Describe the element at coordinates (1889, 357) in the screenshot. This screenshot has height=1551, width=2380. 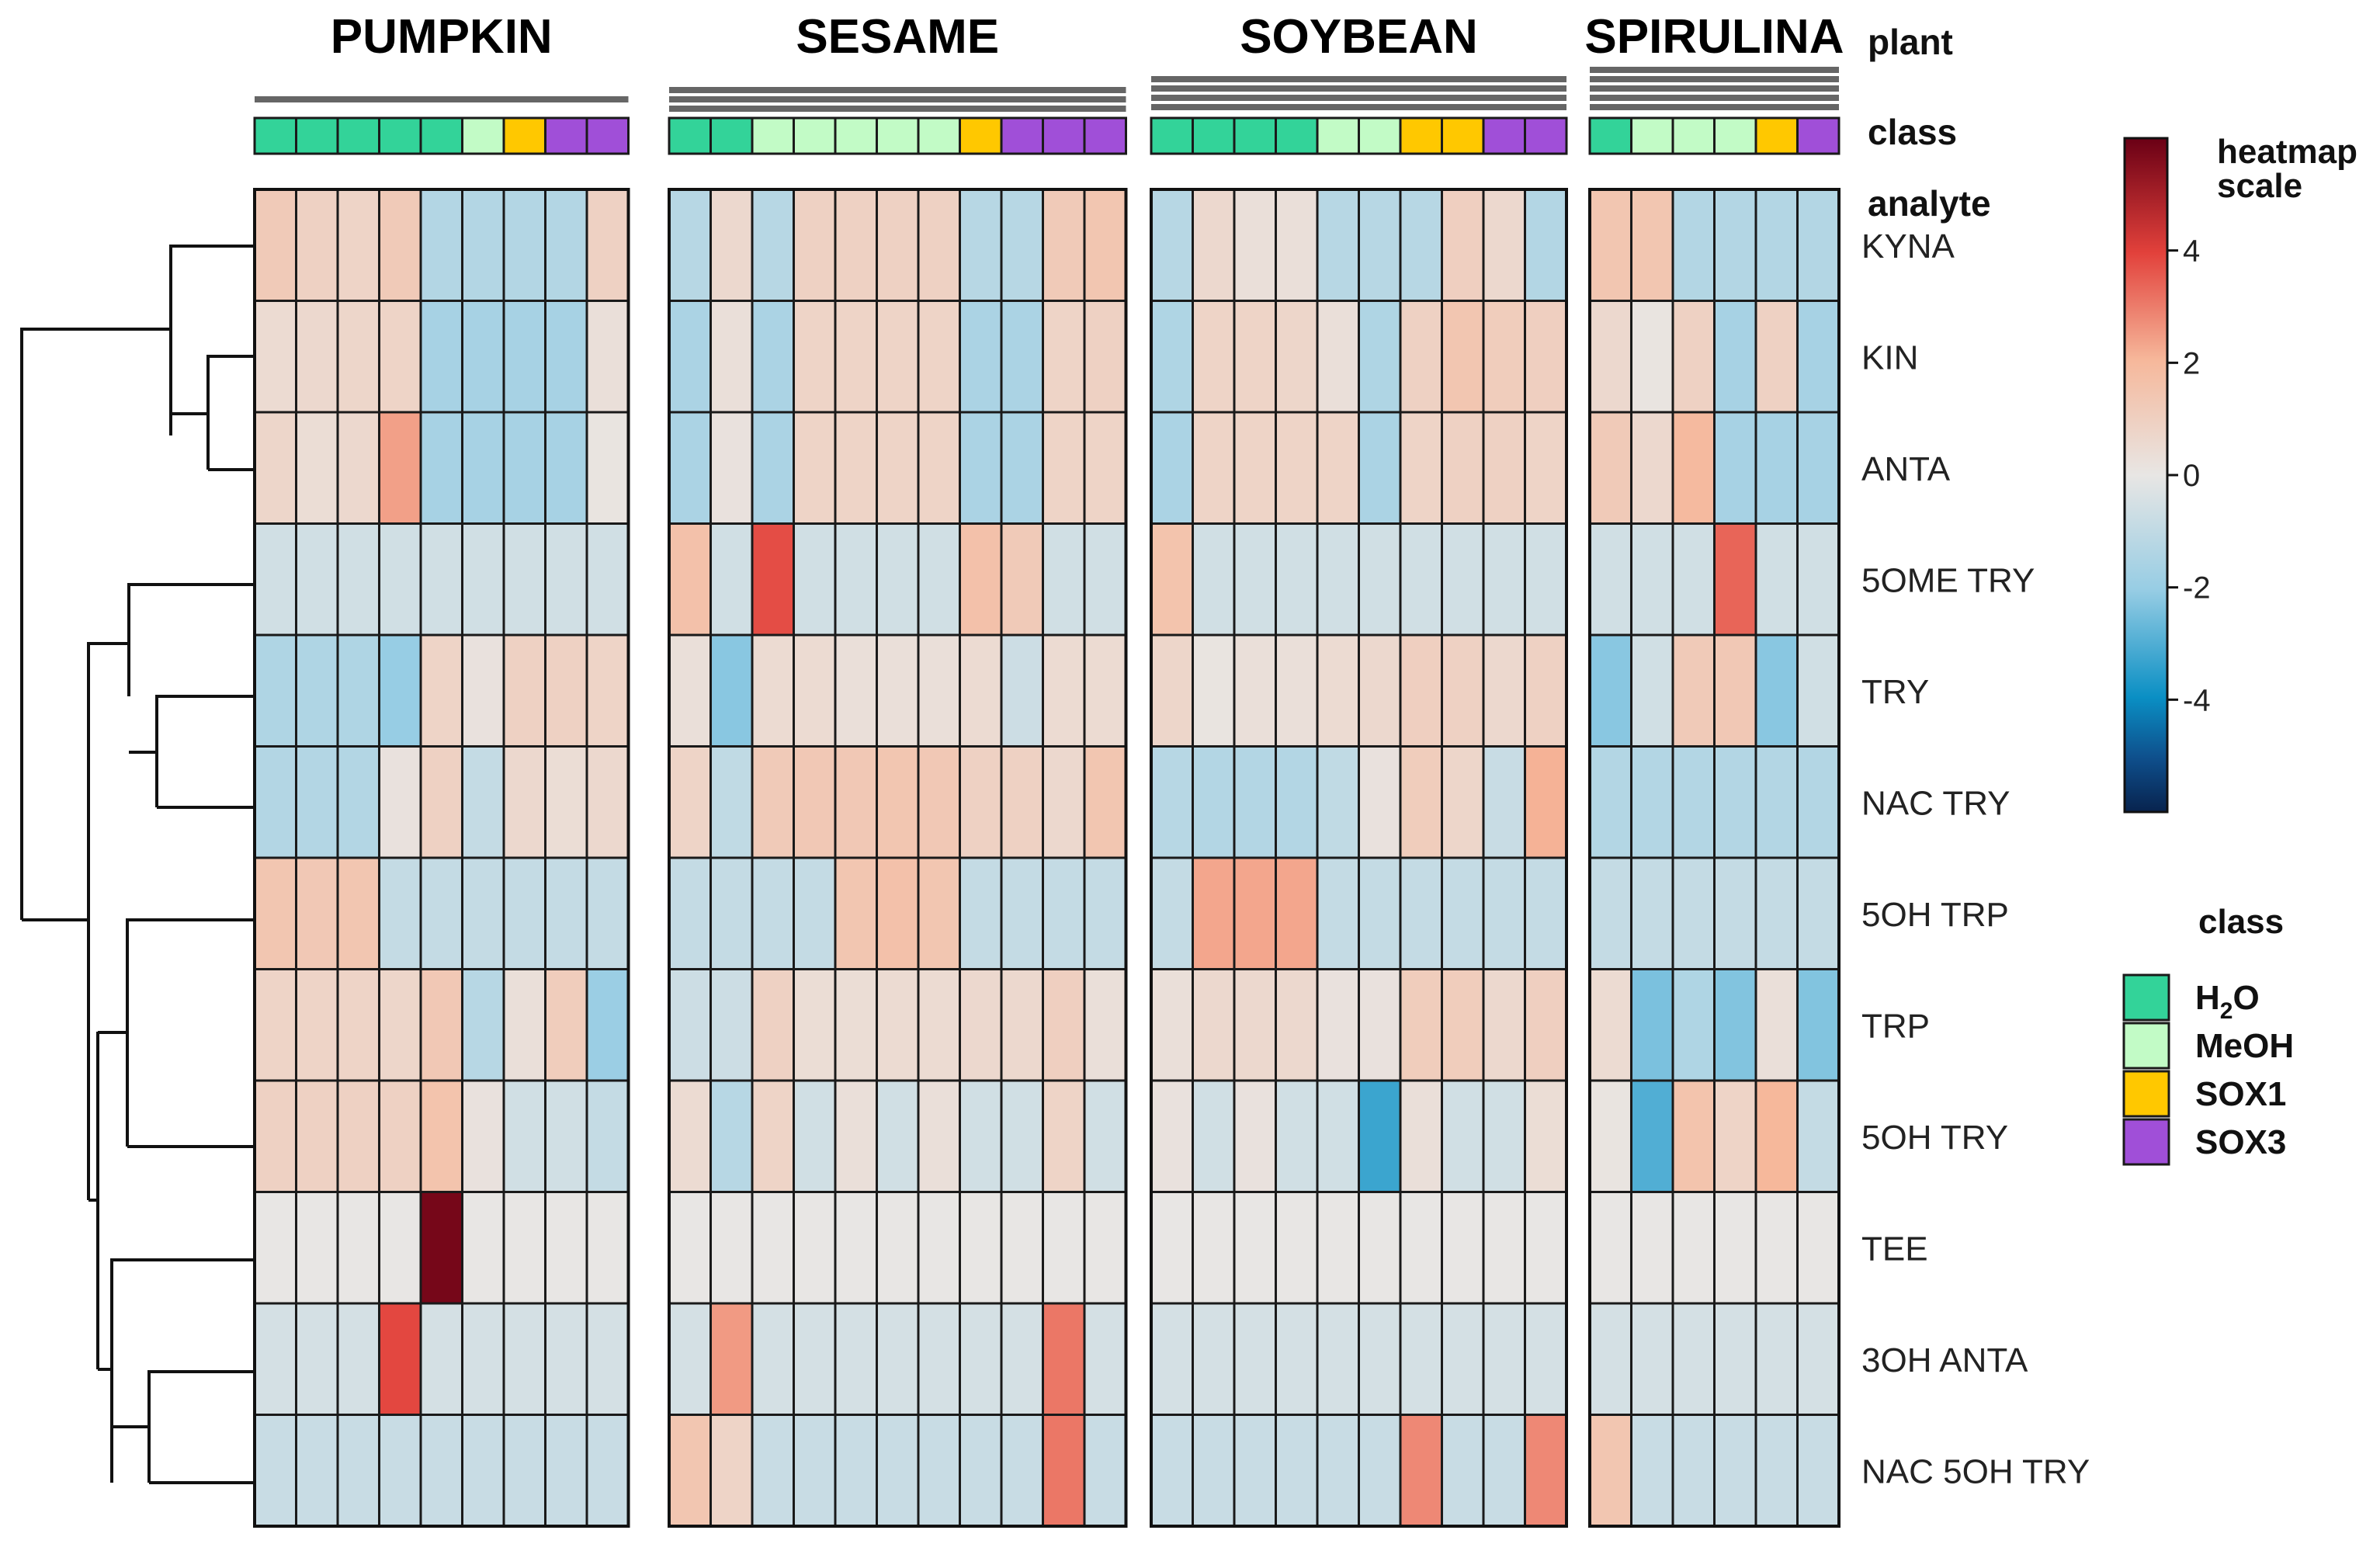
I see `analyte-label: KIN` at that location.